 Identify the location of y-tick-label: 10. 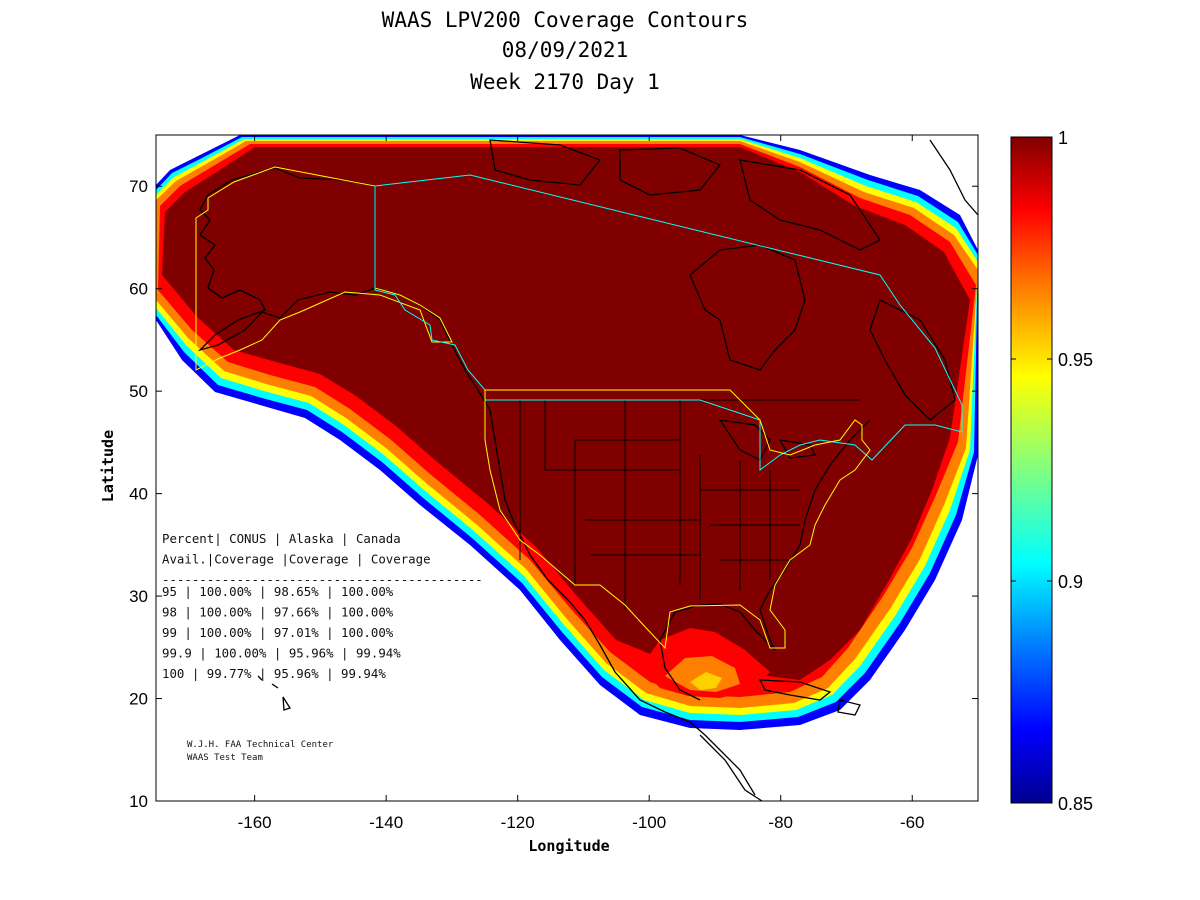
(138, 801).